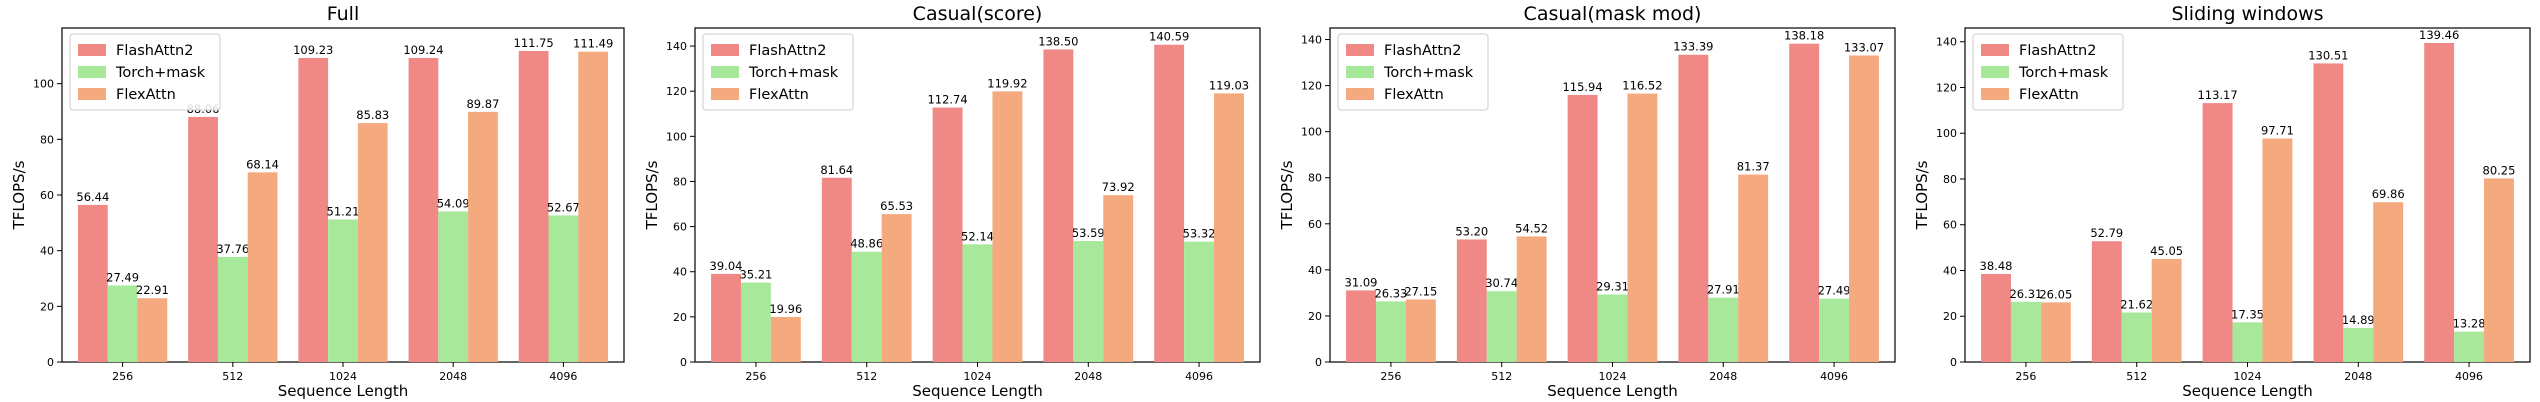 This screenshot has width=2540, height=402. What do you see at coordinates (1642, 86) in the screenshot?
I see `bar-value-label: 116.52` at bounding box center [1642, 86].